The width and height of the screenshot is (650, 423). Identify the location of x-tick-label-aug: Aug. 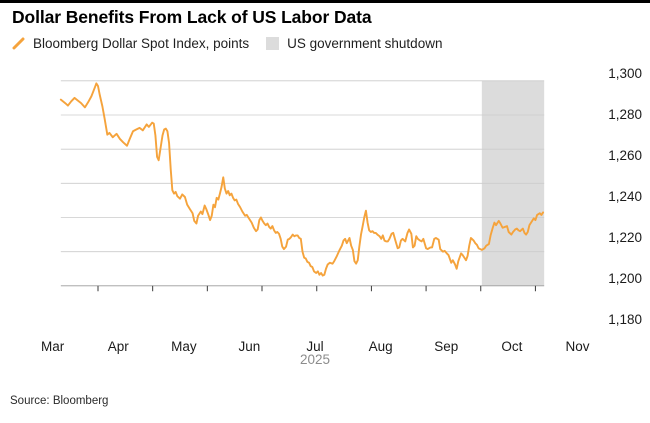
(380, 346).